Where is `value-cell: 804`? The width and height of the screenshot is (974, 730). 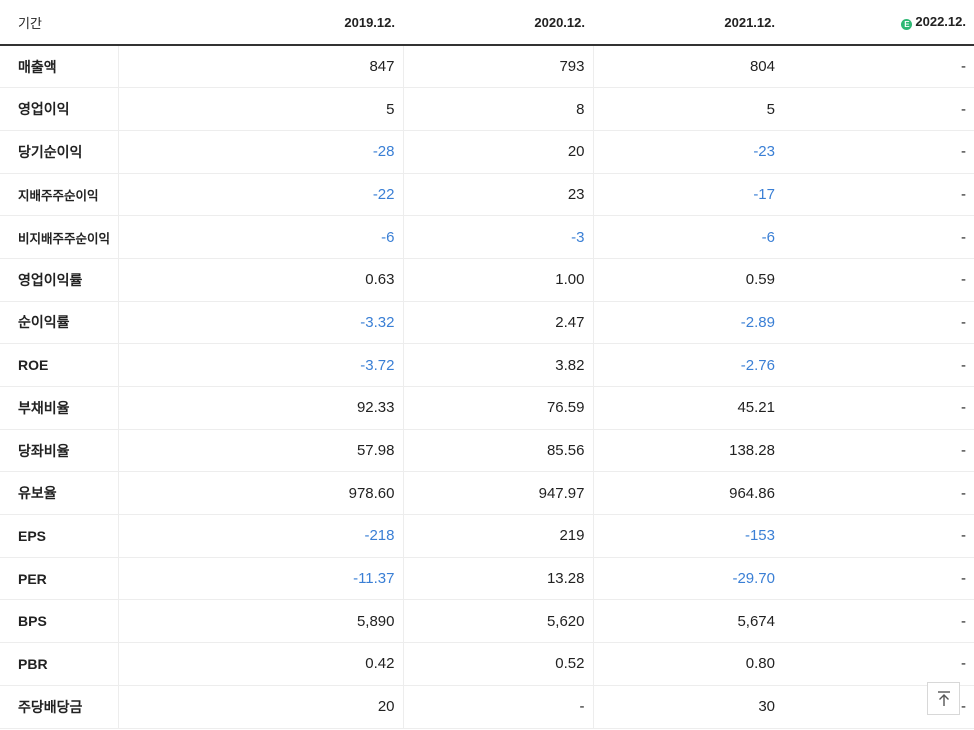 value-cell: 804 is located at coordinates (687, 67).